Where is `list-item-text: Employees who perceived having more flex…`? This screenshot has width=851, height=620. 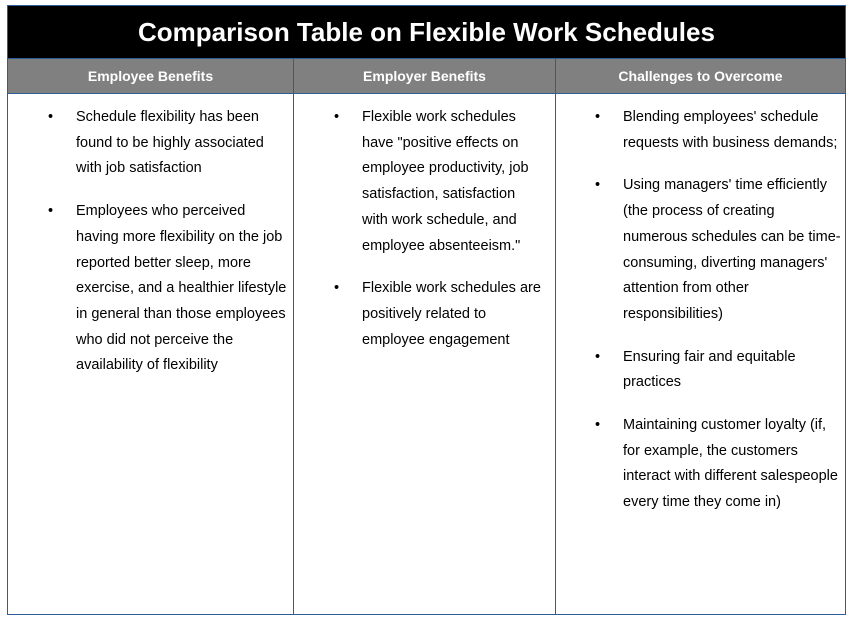
list-item-text: Employees who perceived having more flex… is located at coordinates (181, 288).